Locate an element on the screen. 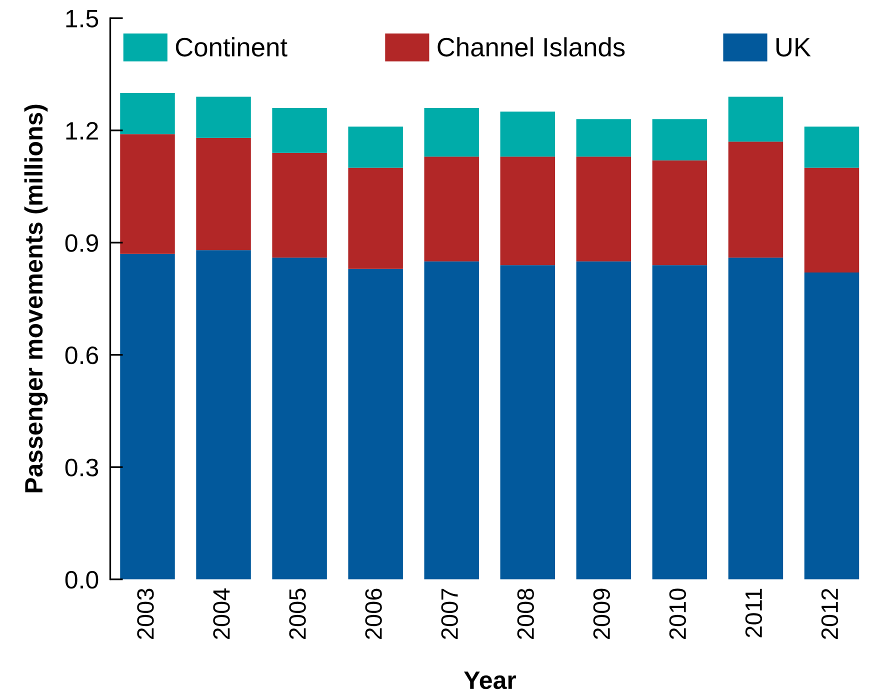 This screenshot has width=875, height=698. y-tick-label: 0.0 is located at coordinates (81, 579).